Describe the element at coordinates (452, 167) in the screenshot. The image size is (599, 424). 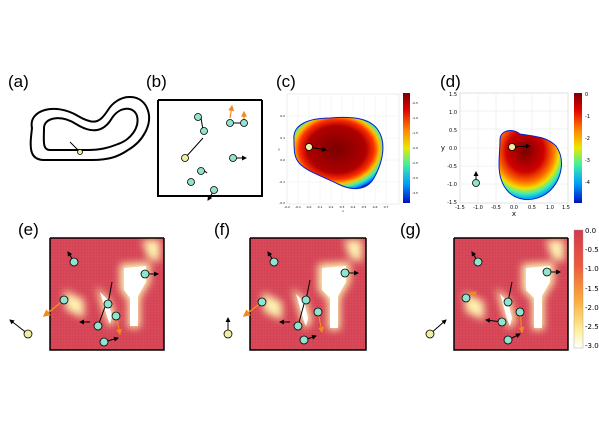
I see `panel-d-y-tick: -0.5` at that location.